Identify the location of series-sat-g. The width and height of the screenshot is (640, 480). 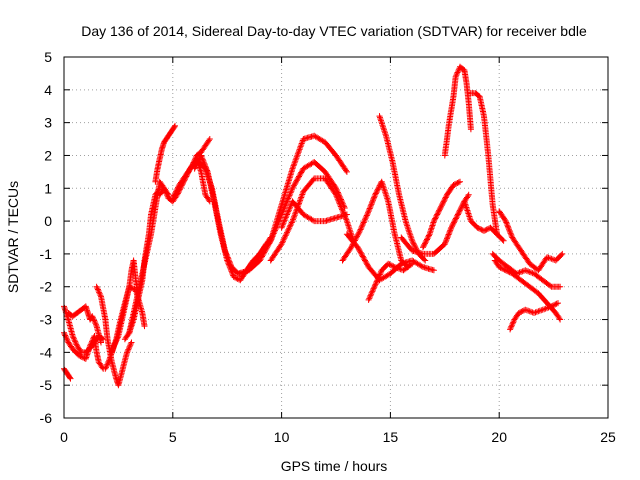
(124, 306).